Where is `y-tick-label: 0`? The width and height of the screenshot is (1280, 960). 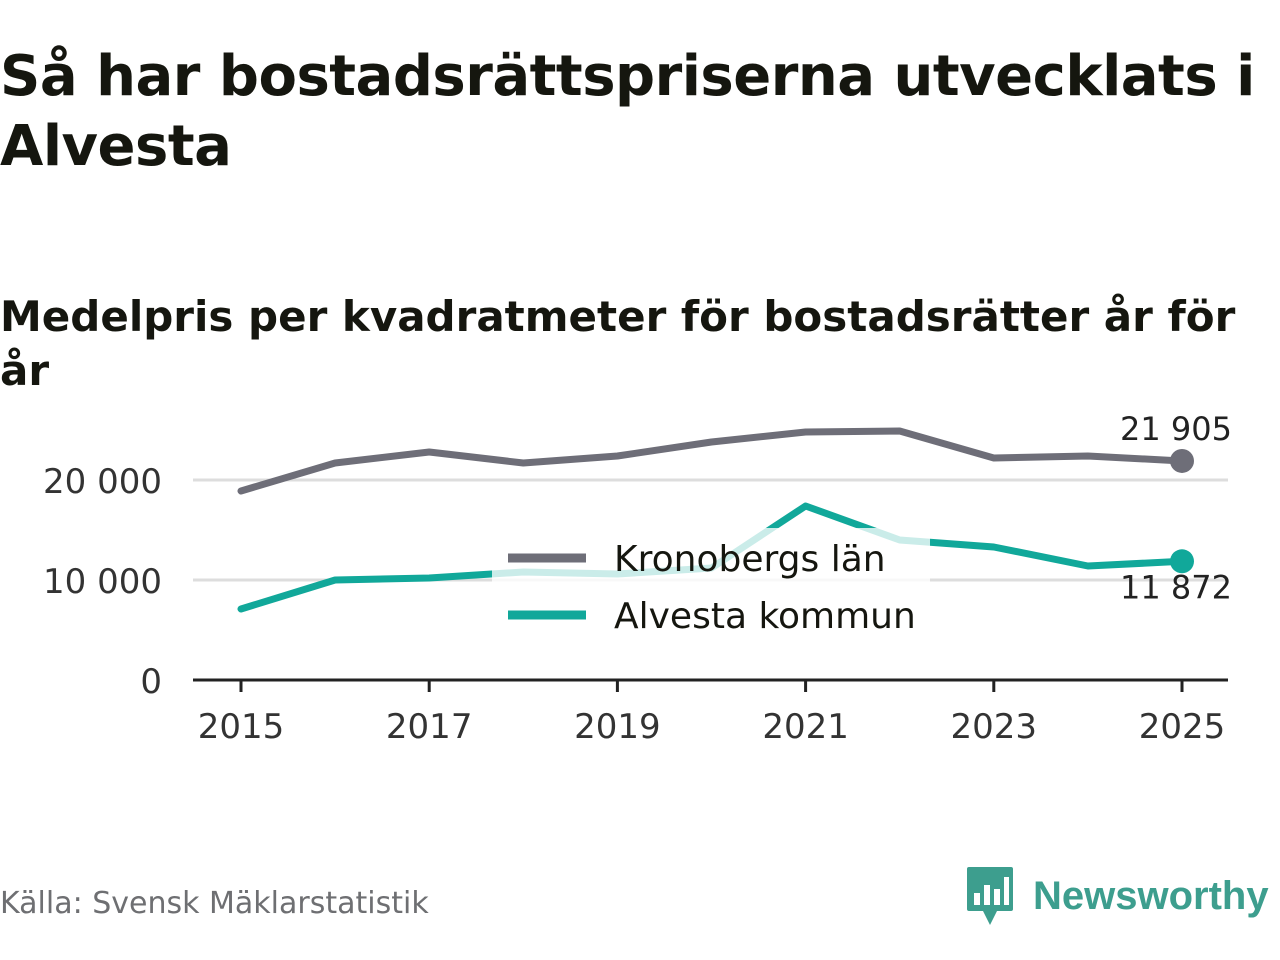 y-tick-label: 0 is located at coordinates (151, 682).